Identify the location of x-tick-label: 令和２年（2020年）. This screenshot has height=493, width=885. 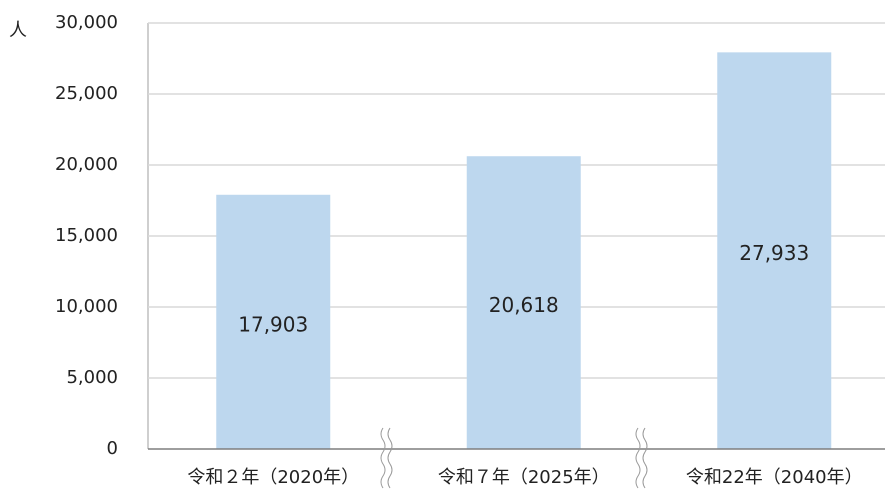
(273, 477).